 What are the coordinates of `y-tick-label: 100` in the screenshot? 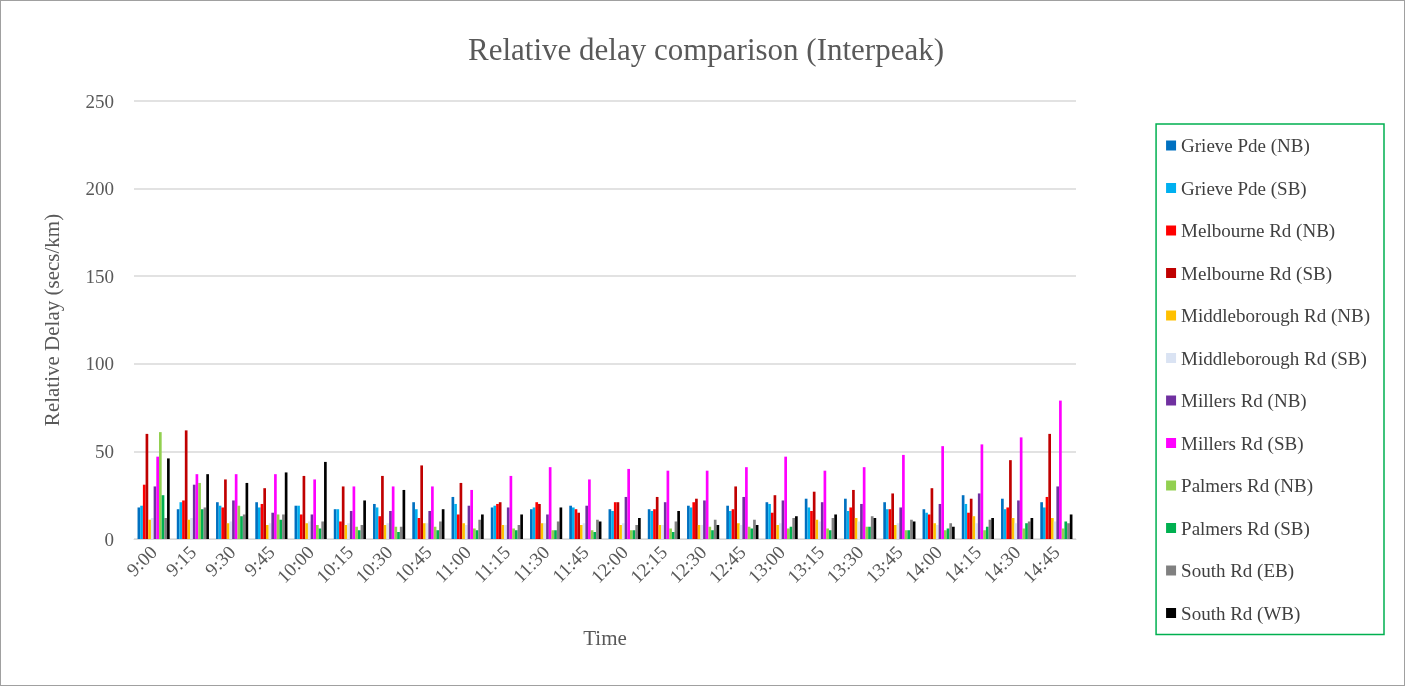 It's located at (99, 364).